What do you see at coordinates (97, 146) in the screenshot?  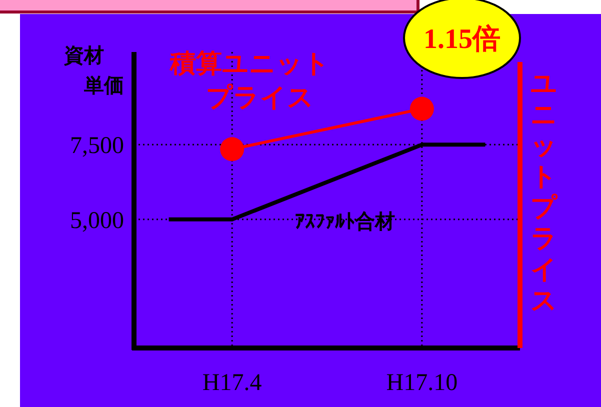 I see `y-tick-label: 7,500` at bounding box center [97, 146].